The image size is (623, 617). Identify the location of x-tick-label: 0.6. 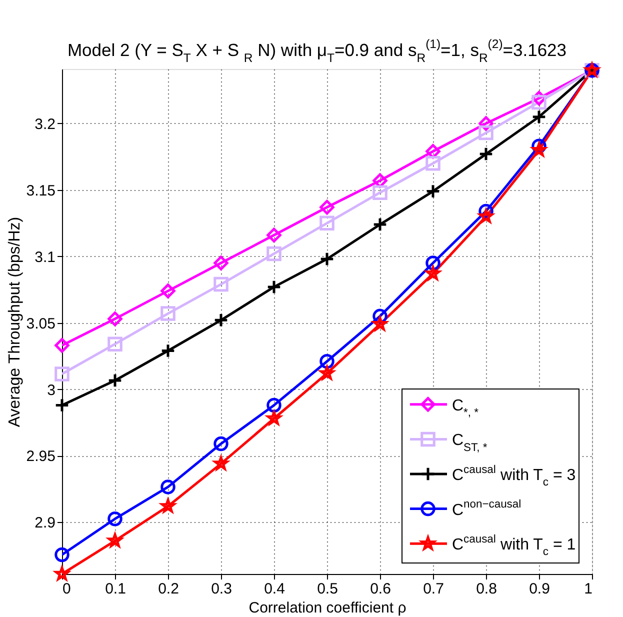
(380, 589).